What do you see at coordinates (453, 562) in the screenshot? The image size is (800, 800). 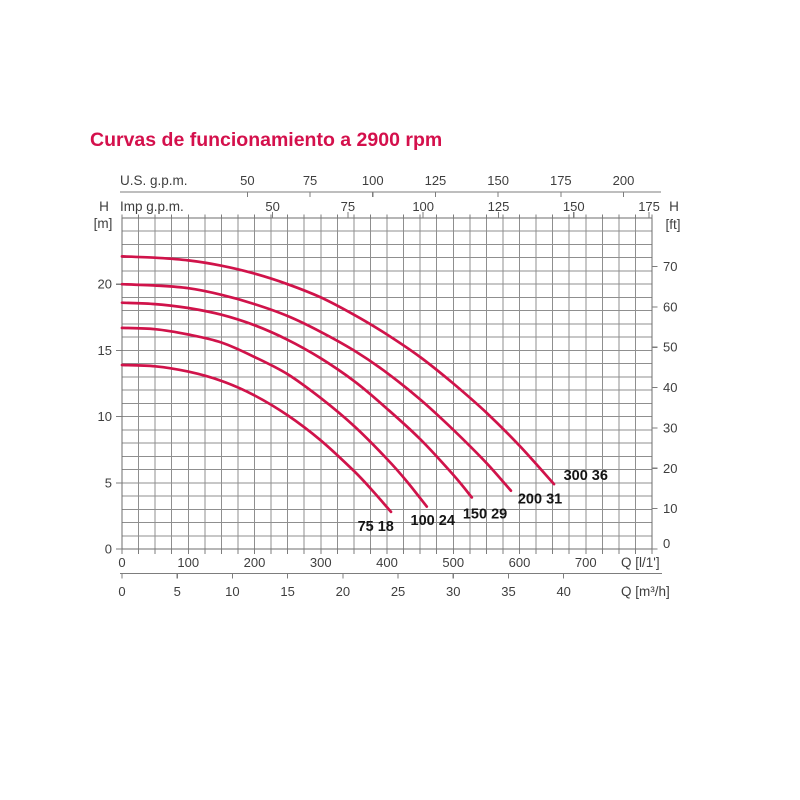 I see `q-lmin-tick-label: 500` at bounding box center [453, 562].